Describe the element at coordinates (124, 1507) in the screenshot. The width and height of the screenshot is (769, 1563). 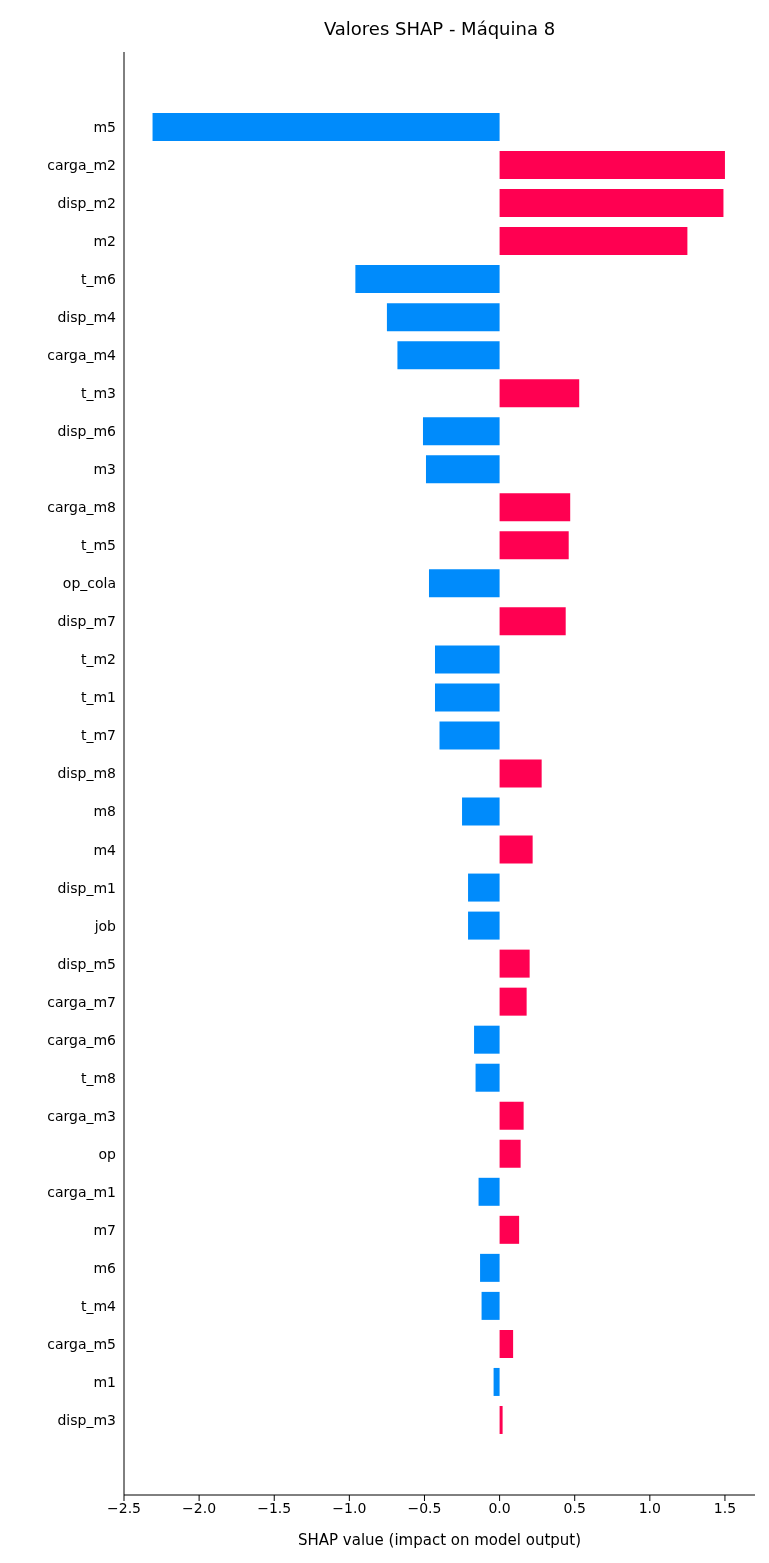
I see `x-tick-label: −2.5` at that location.